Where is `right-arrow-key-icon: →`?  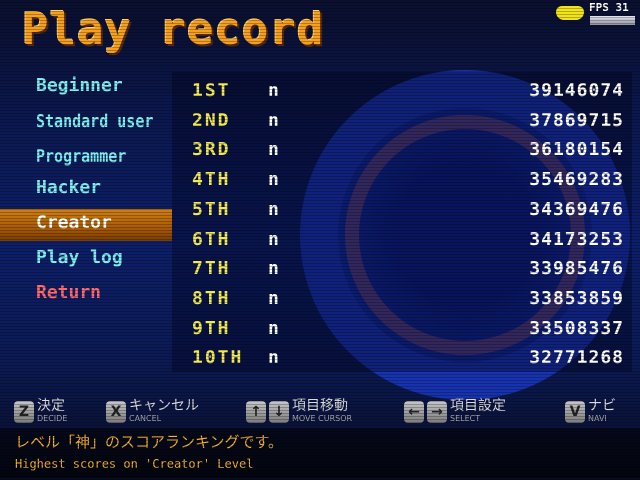 right-arrow-key-icon: → is located at coordinates (437, 412).